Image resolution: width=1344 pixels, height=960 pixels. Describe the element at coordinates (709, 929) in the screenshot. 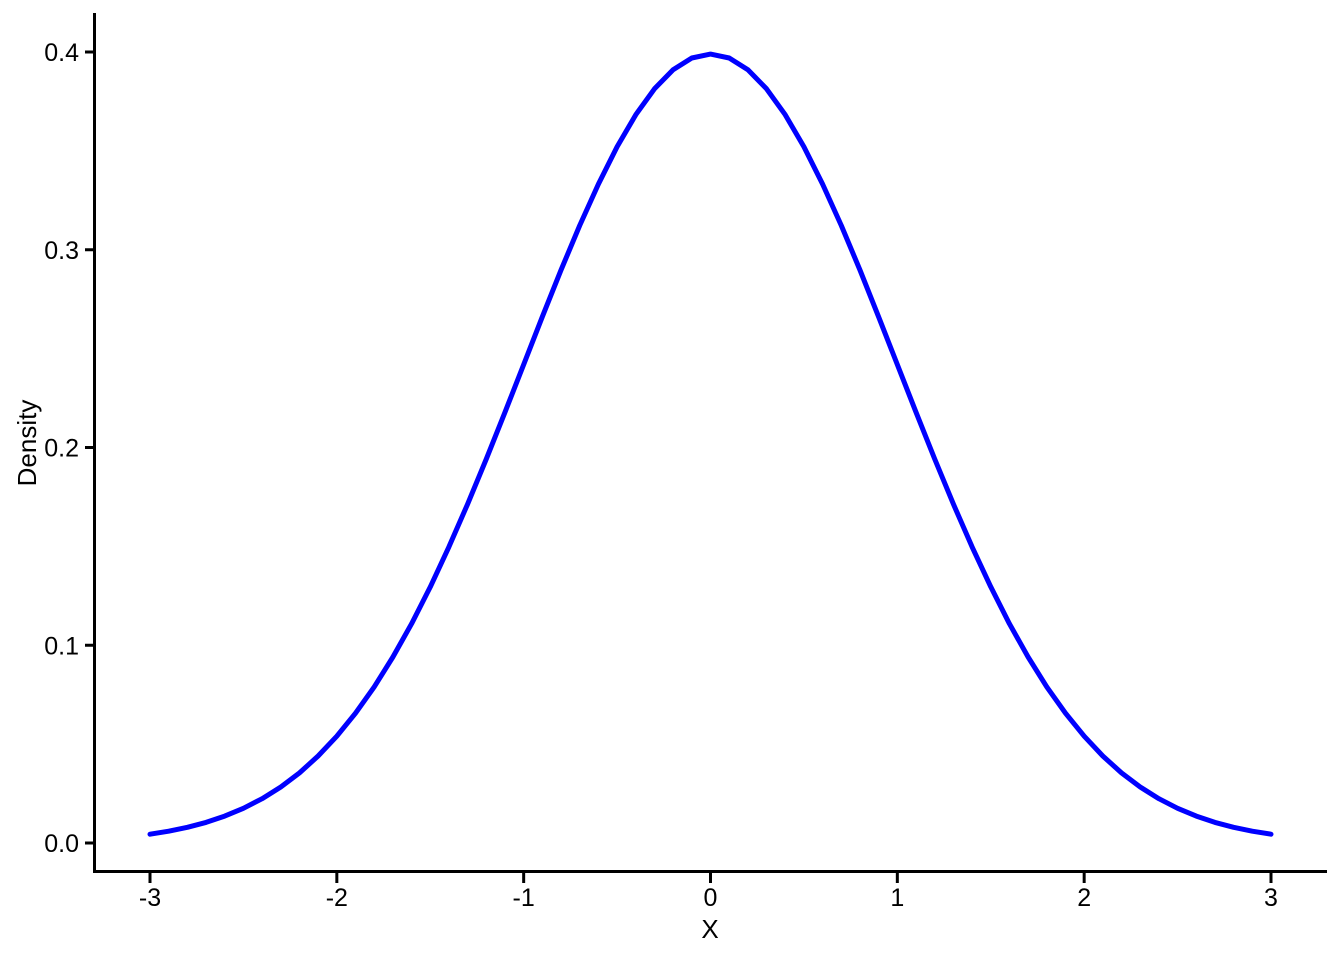

I see `x-axis-title: X` at that location.